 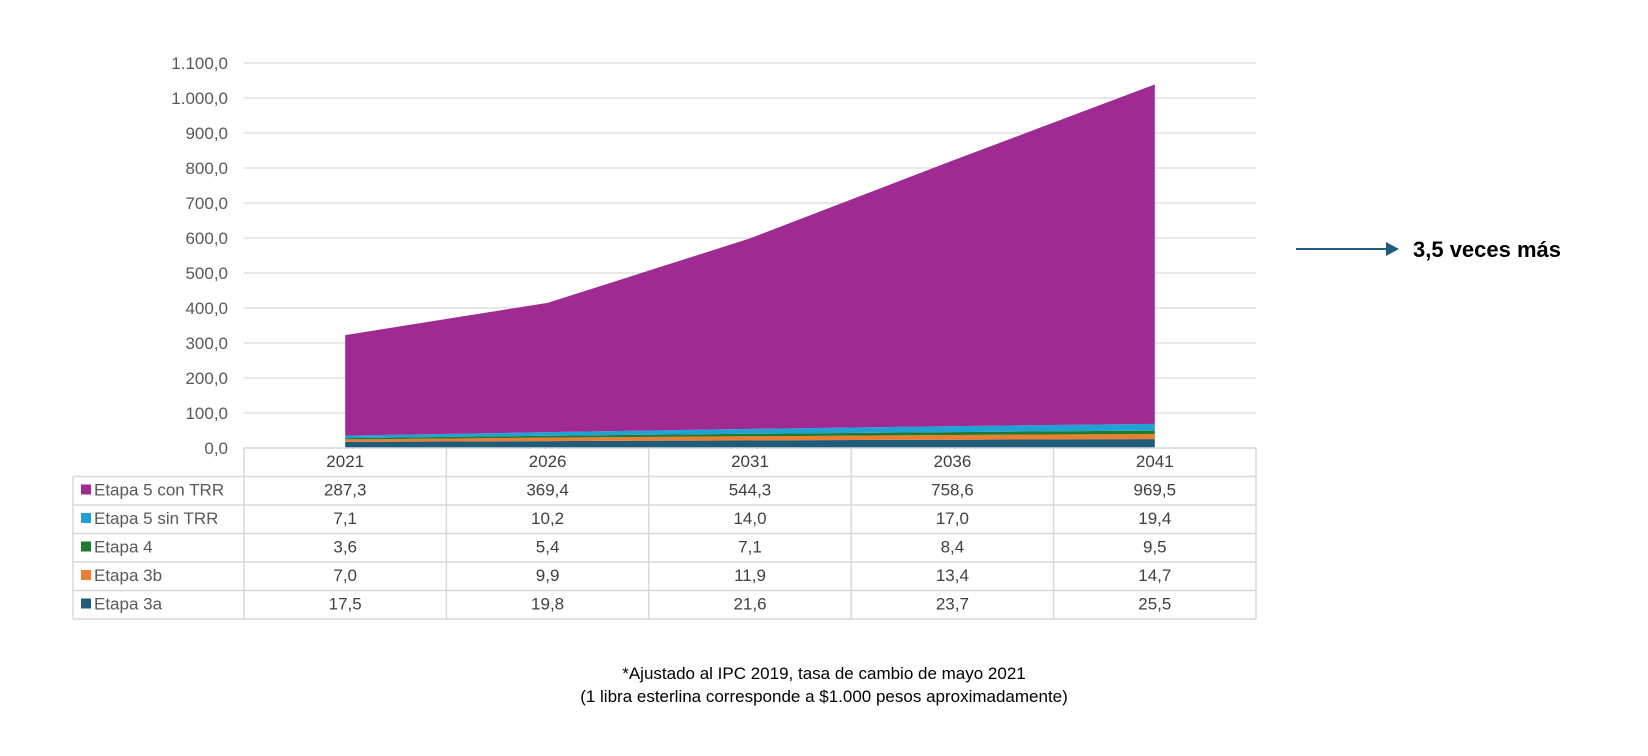 I want to click on x-tick-label: 2041, so click(x=1155, y=461).